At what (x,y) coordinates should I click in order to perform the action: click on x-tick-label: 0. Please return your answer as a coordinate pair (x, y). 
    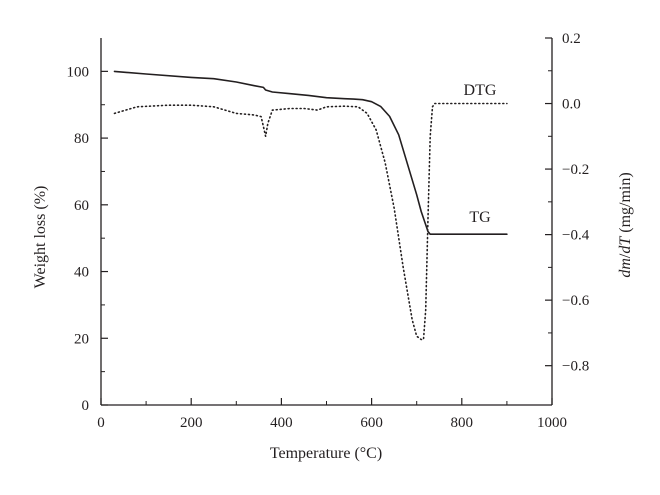
    Looking at the image, I should click on (101, 423).